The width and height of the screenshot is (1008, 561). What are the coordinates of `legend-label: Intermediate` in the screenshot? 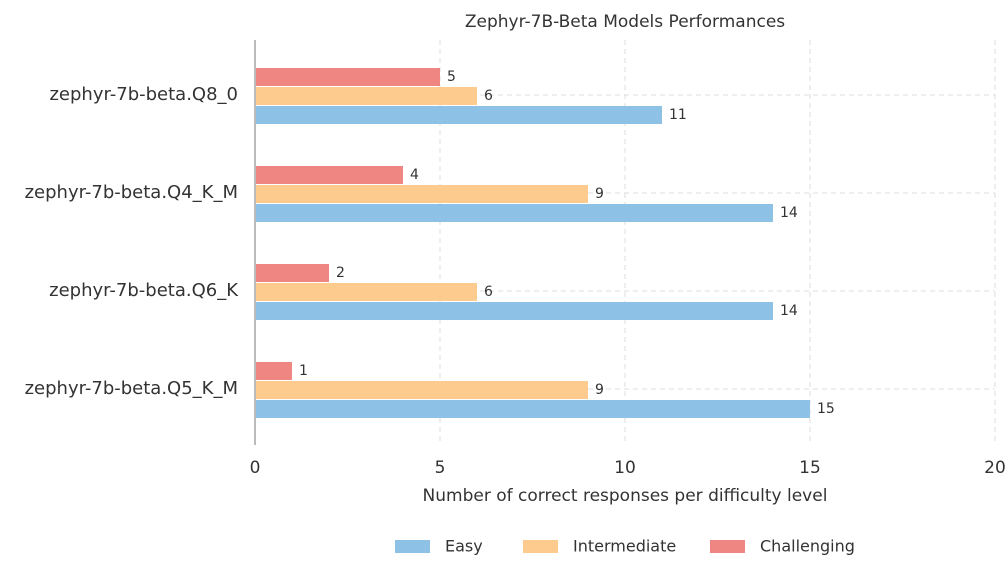 It's located at (624, 546).